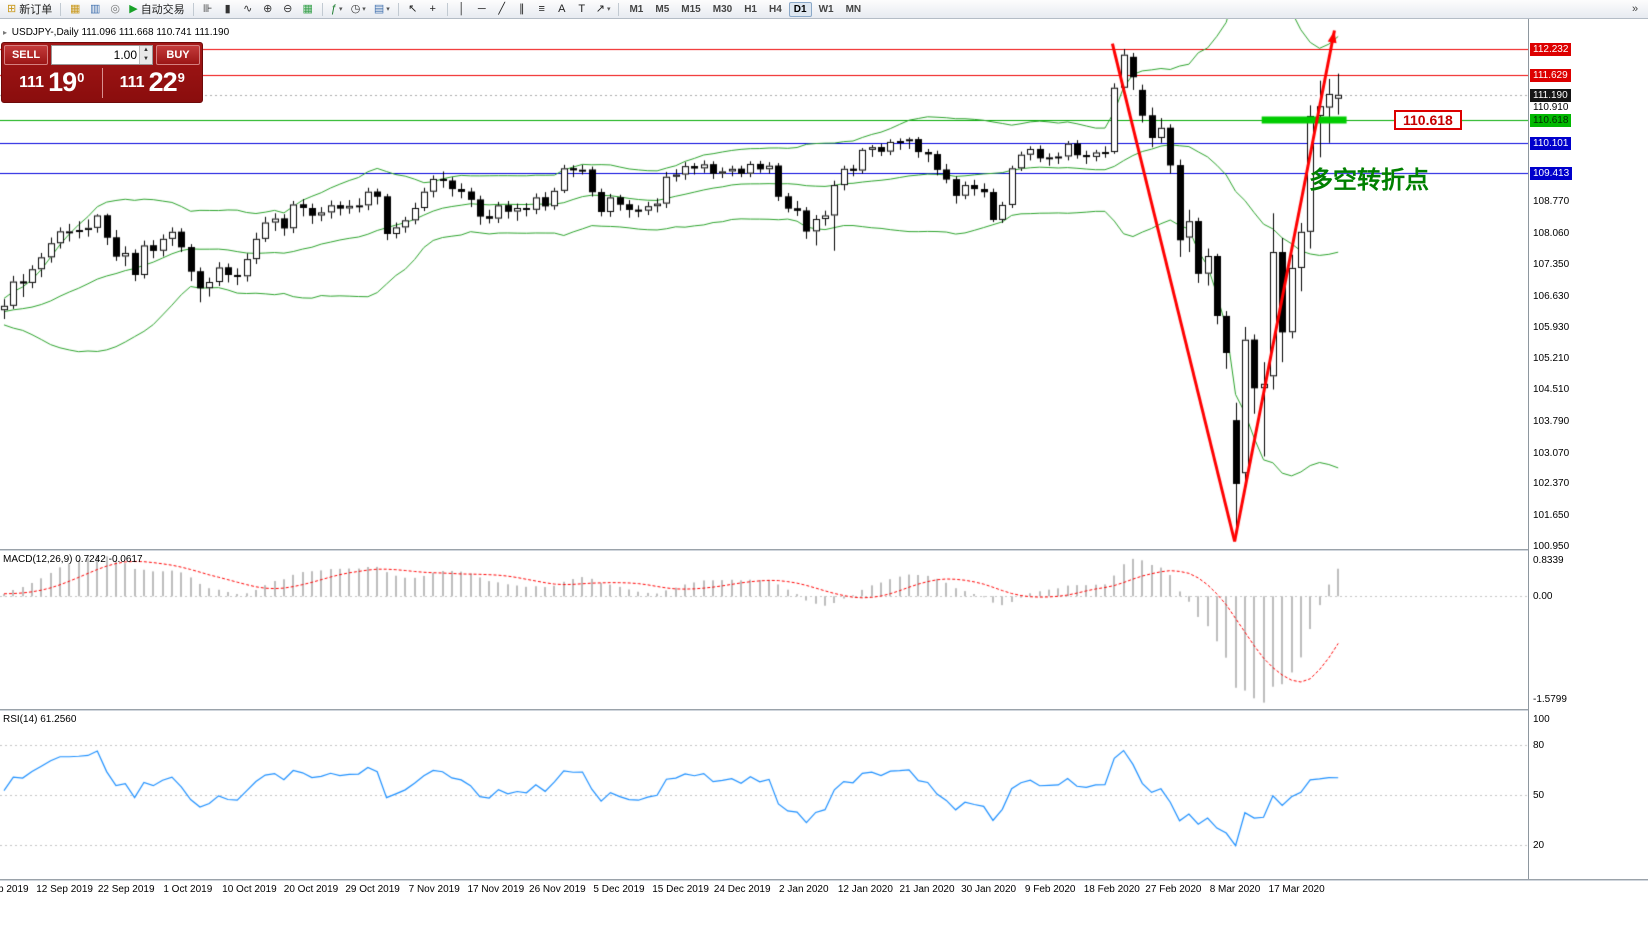 Image resolution: width=1648 pixels, height=942 pixels. I want to click on channel-button: ∥, so click(522, 9).